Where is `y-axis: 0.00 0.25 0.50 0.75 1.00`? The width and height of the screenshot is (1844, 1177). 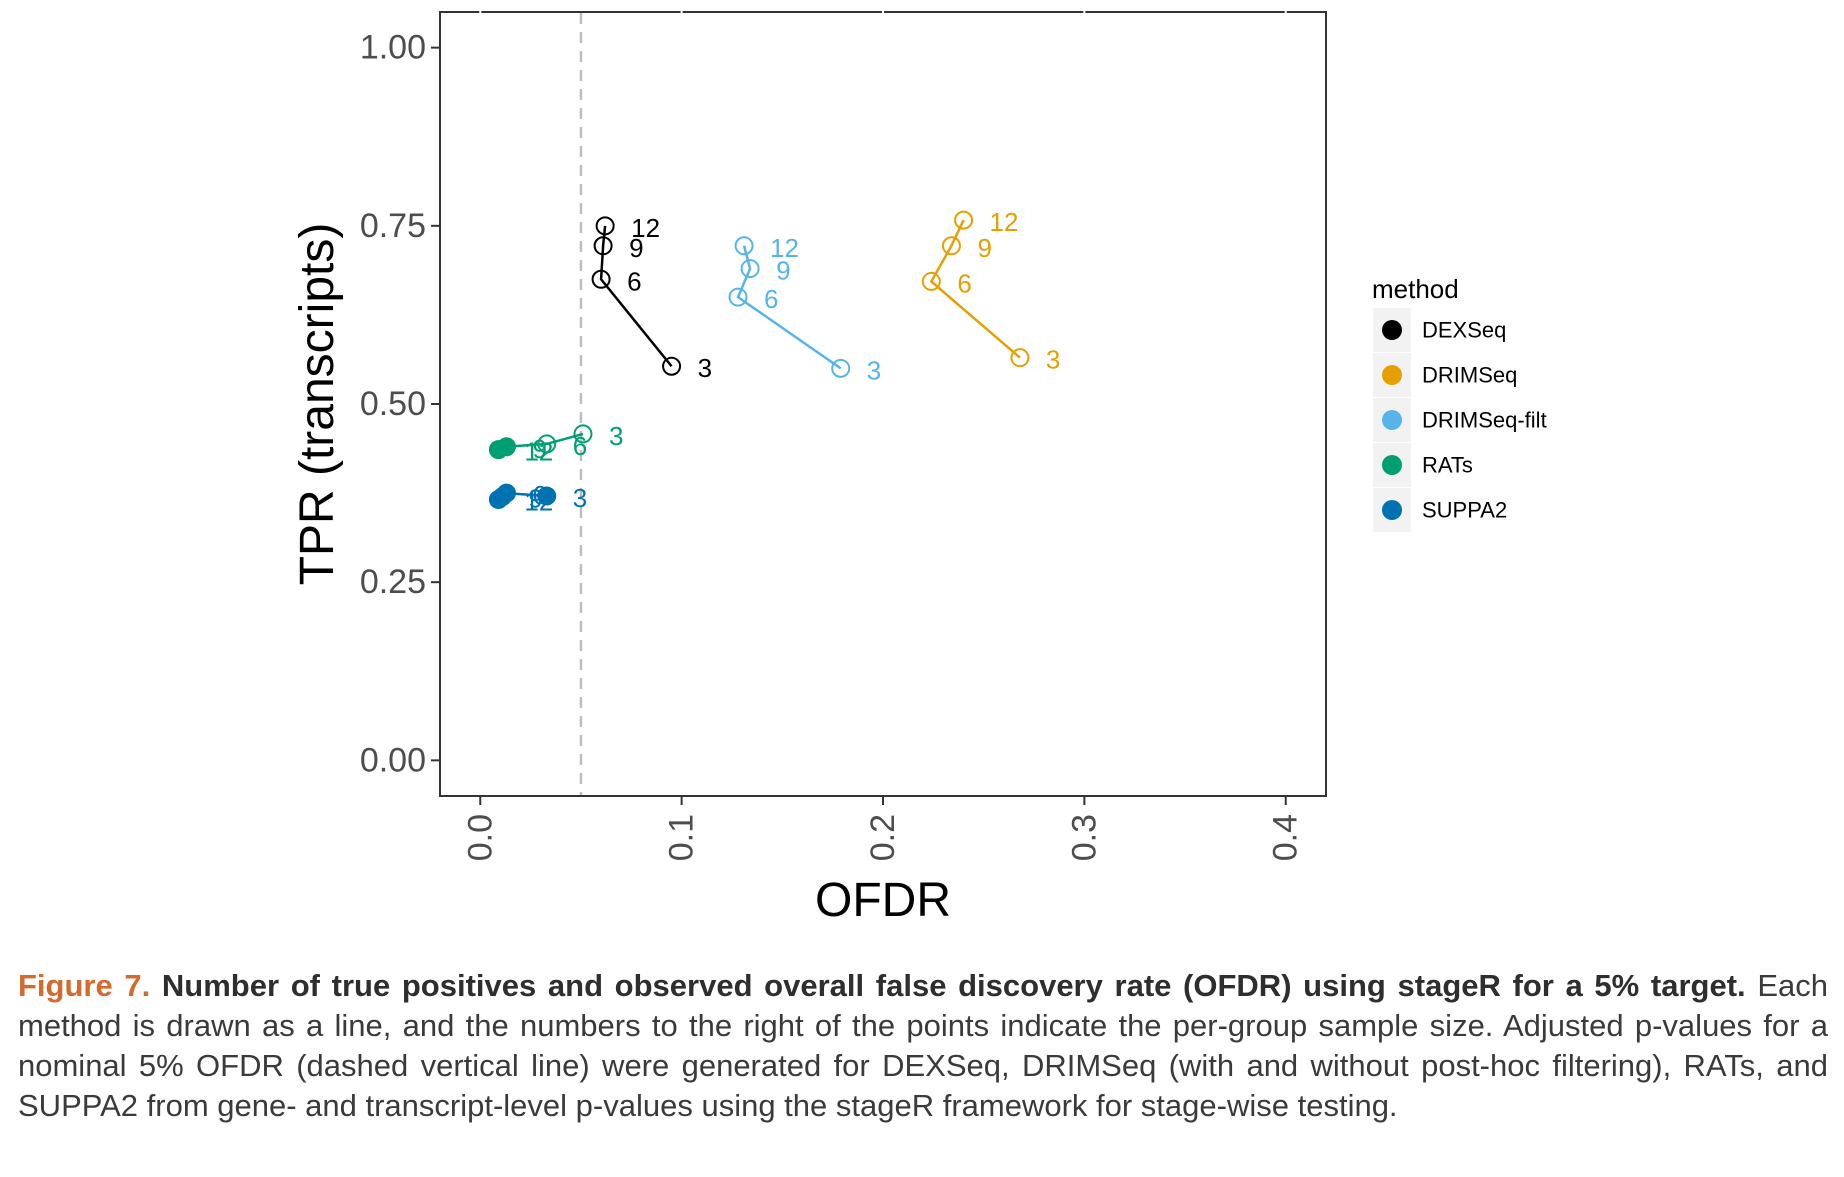 y-axis: 0.00 0.25 0.50 0.75 1.00 is located at coordinates (400, 404).